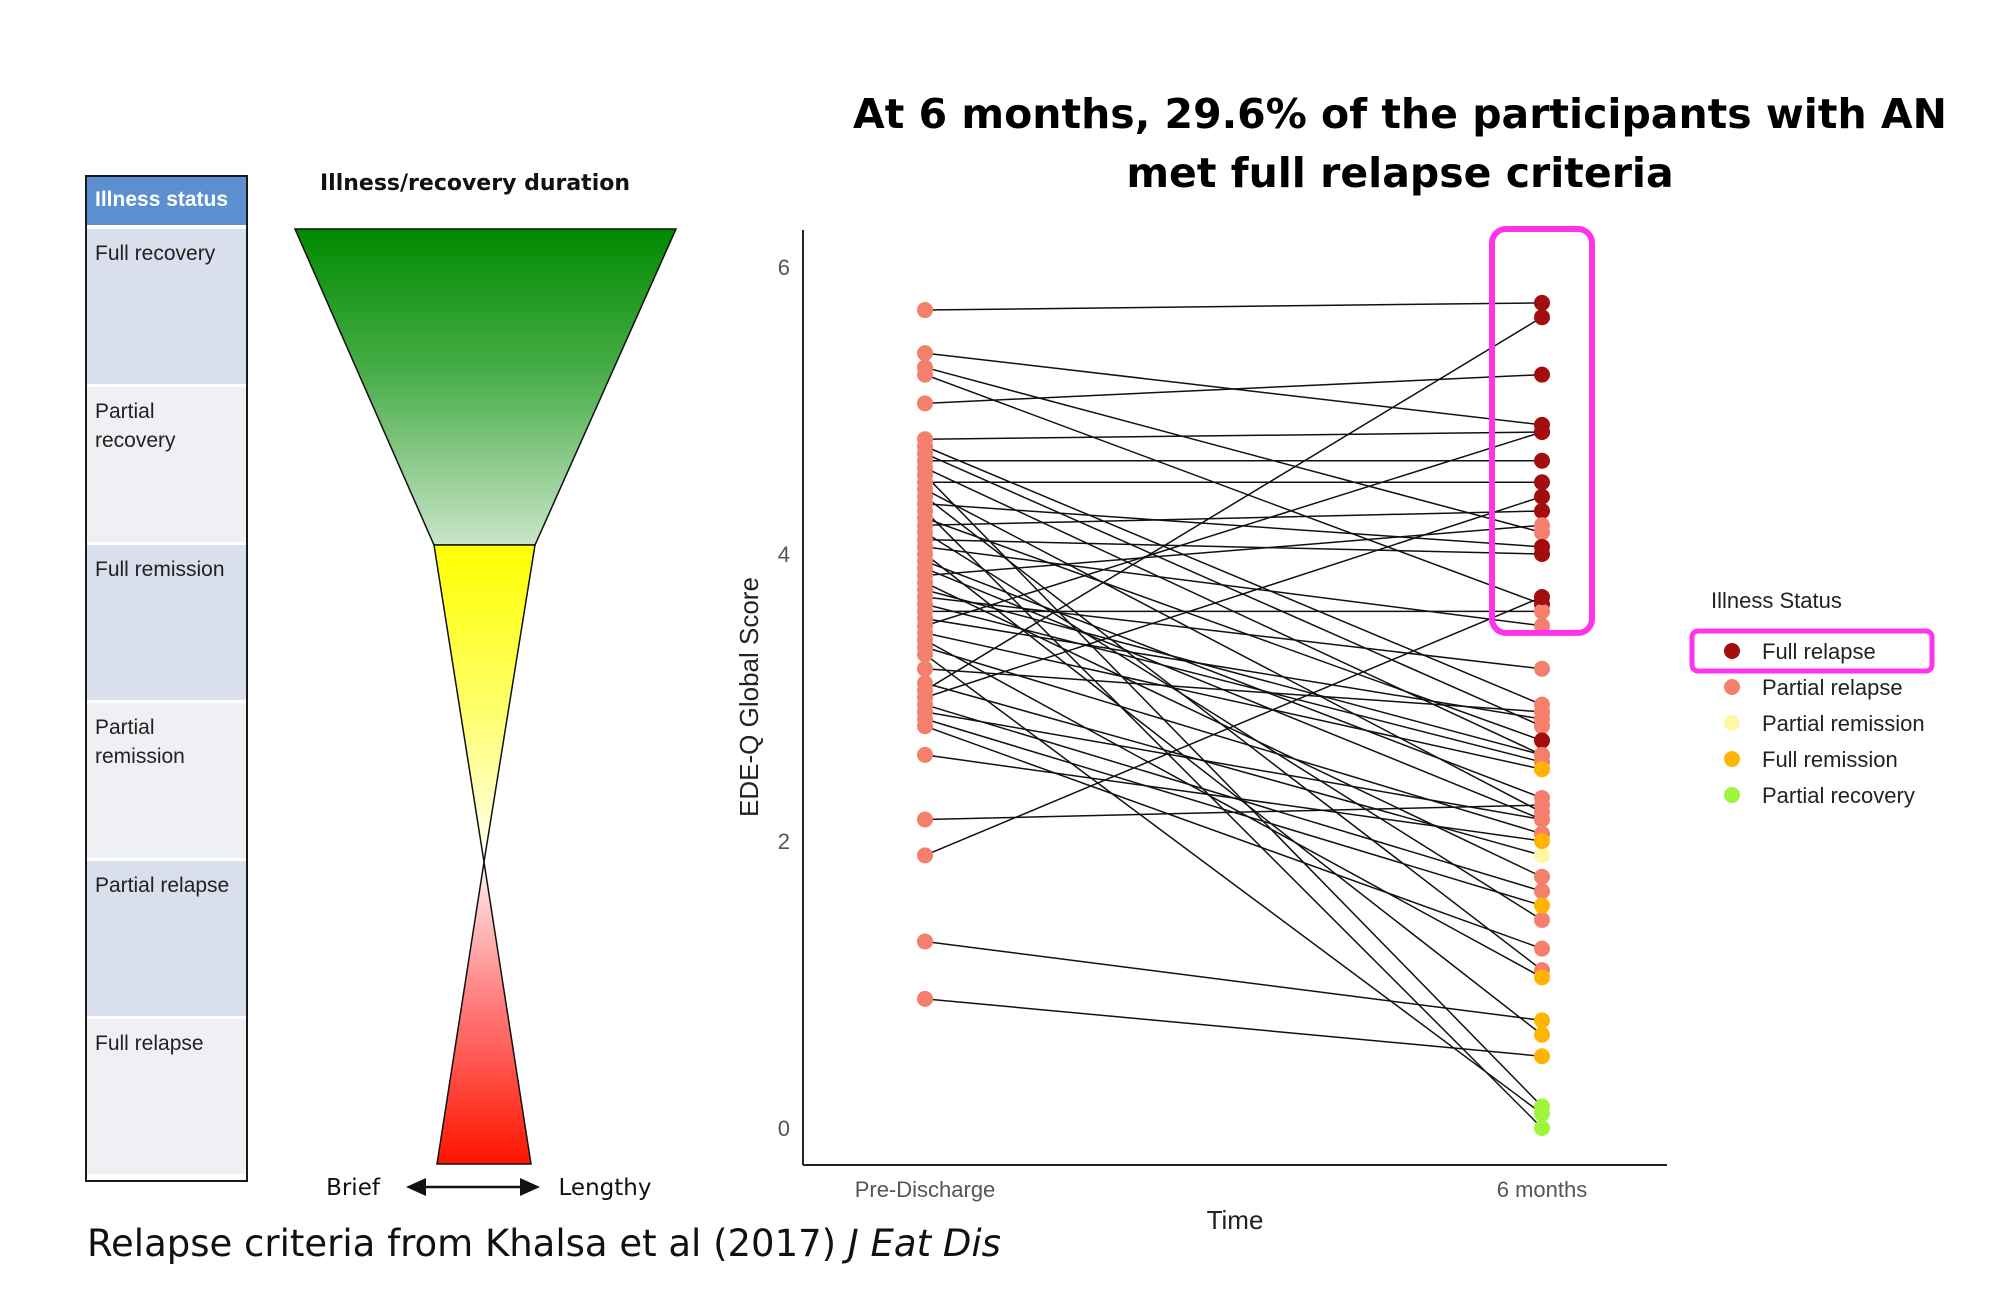 The image size is (2000, 1297). I want to click on x-tick-pre-discharge: Pre-Discharge, so click(925, 1189).